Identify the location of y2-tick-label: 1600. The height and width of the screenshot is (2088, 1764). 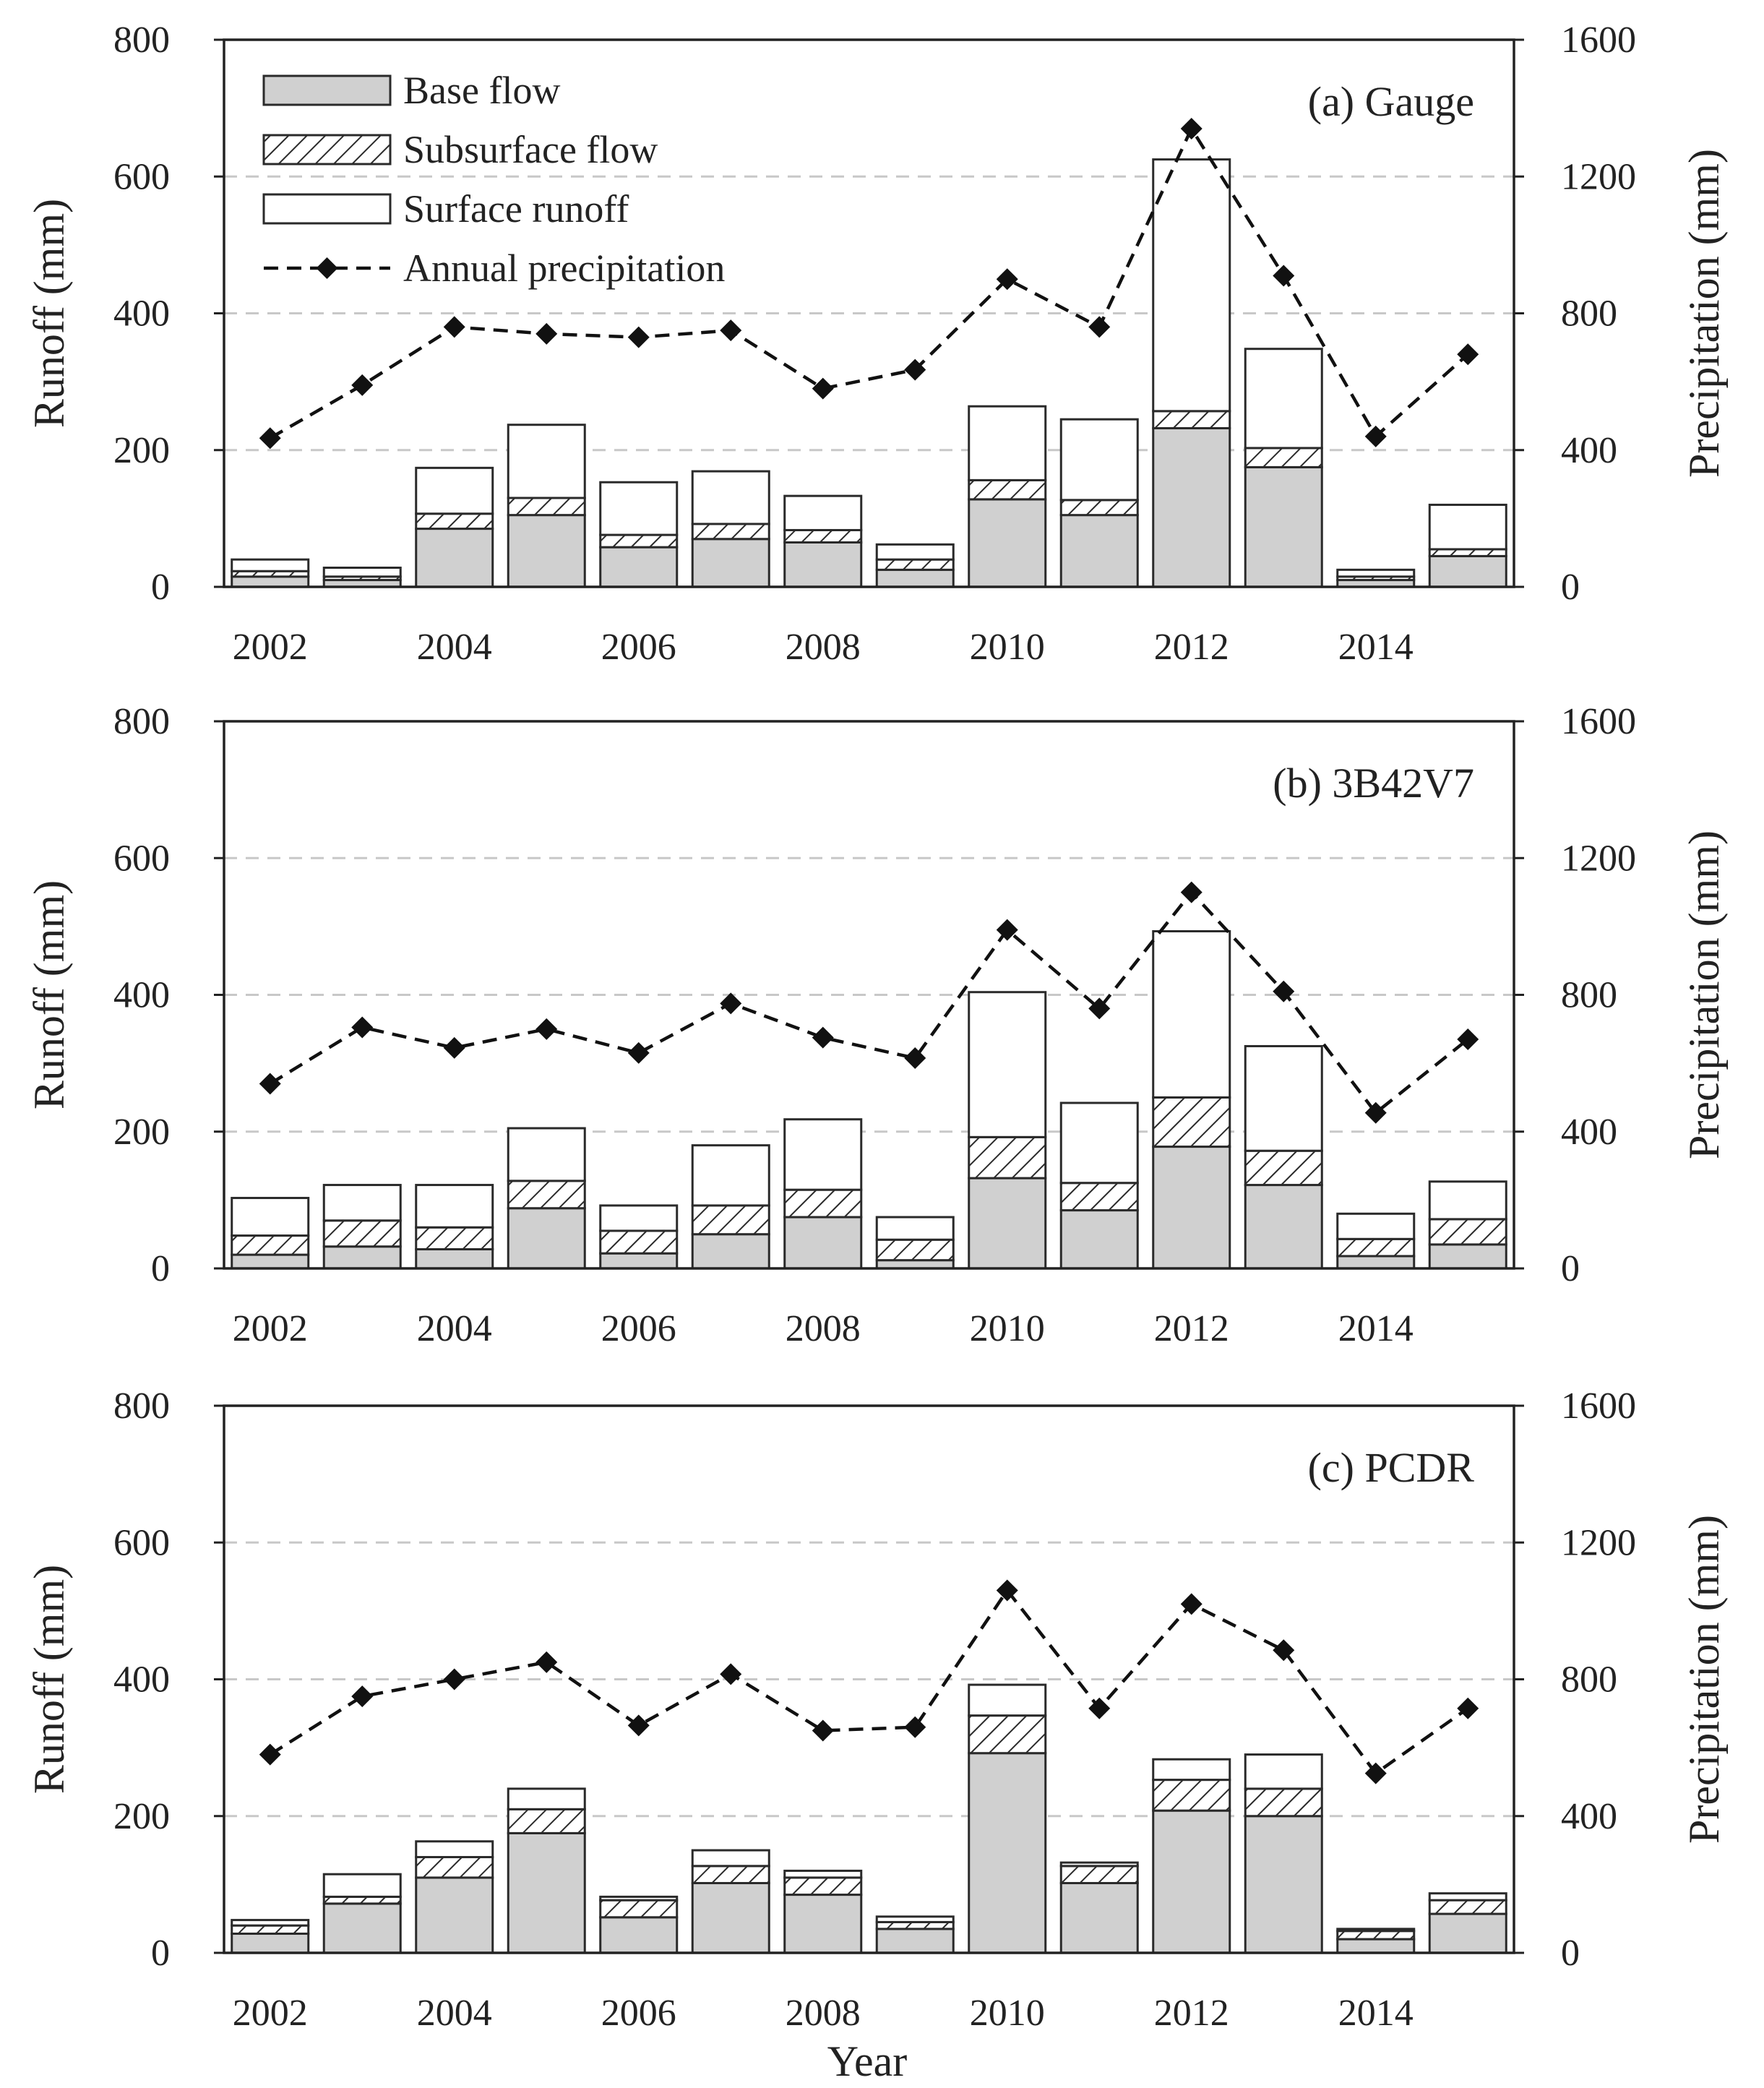
(1598, 40).